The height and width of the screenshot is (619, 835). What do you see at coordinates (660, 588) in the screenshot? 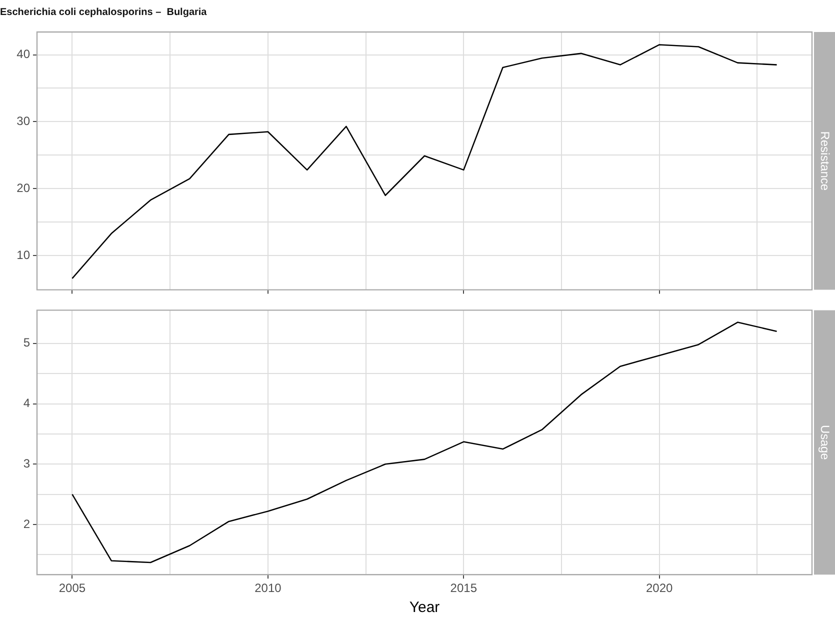
I see `x-tick-label: 2020` at bounding box center [660, 588].